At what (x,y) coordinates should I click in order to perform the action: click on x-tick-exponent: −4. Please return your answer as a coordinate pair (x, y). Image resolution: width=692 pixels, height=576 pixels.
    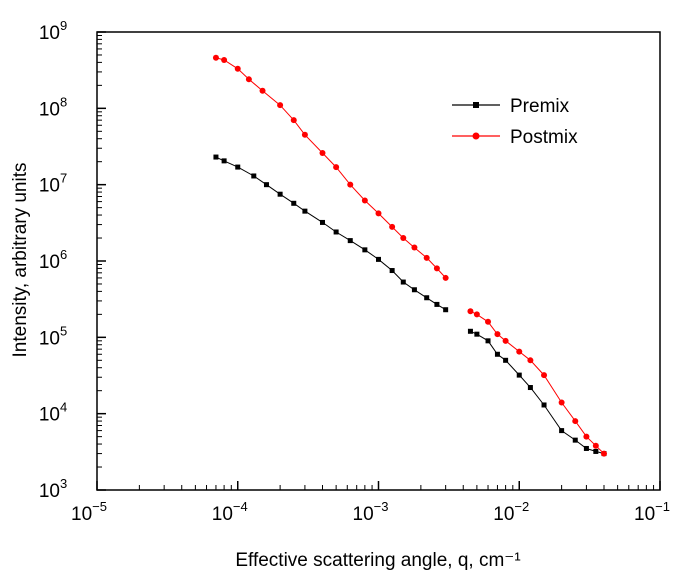
    Looking at the image, I should click on (240, 506).